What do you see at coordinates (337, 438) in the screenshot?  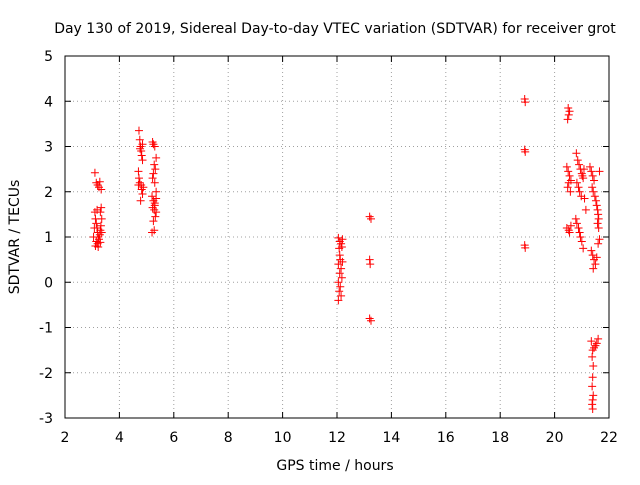 I see `x-tick-label: 12` at bounding box center [337, 438].